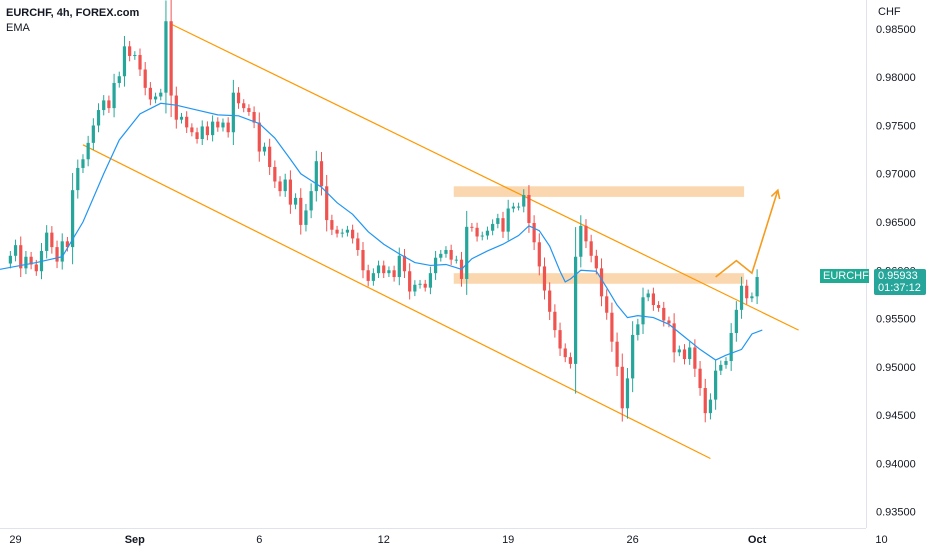 The width and height of the screenshot is (932, 550). Describe the element at coordinates (73, 13) in the screenshot. I see `symbol-title: EURCHF, 4h, FOREX.com` at that location.